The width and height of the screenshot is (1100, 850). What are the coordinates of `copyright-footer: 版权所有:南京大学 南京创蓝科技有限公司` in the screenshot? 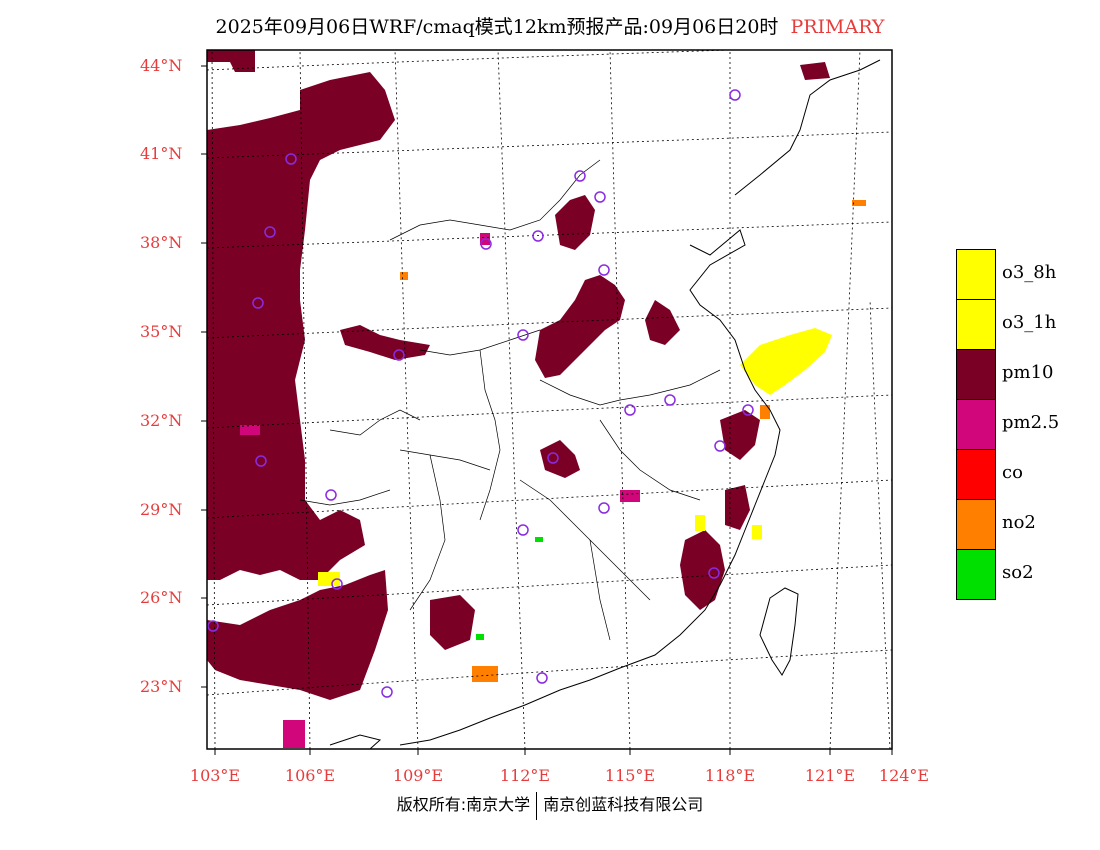 It's located at (550, 805).